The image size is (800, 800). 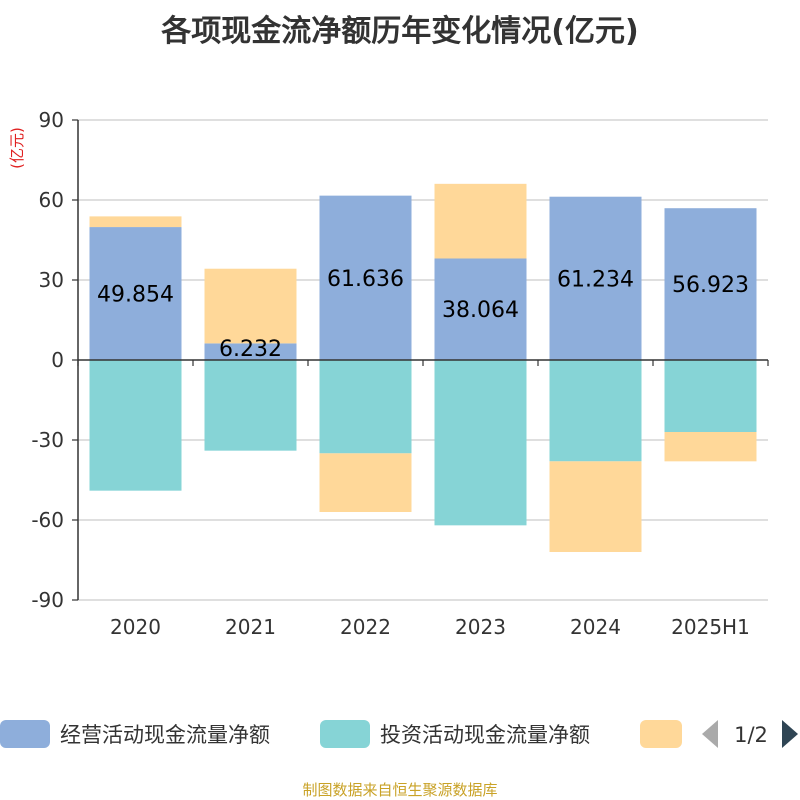 What do you see at coordinates (57, 360) in the screenshot?
I see `y-tick-label: 0` at bounding box center [57, 360].